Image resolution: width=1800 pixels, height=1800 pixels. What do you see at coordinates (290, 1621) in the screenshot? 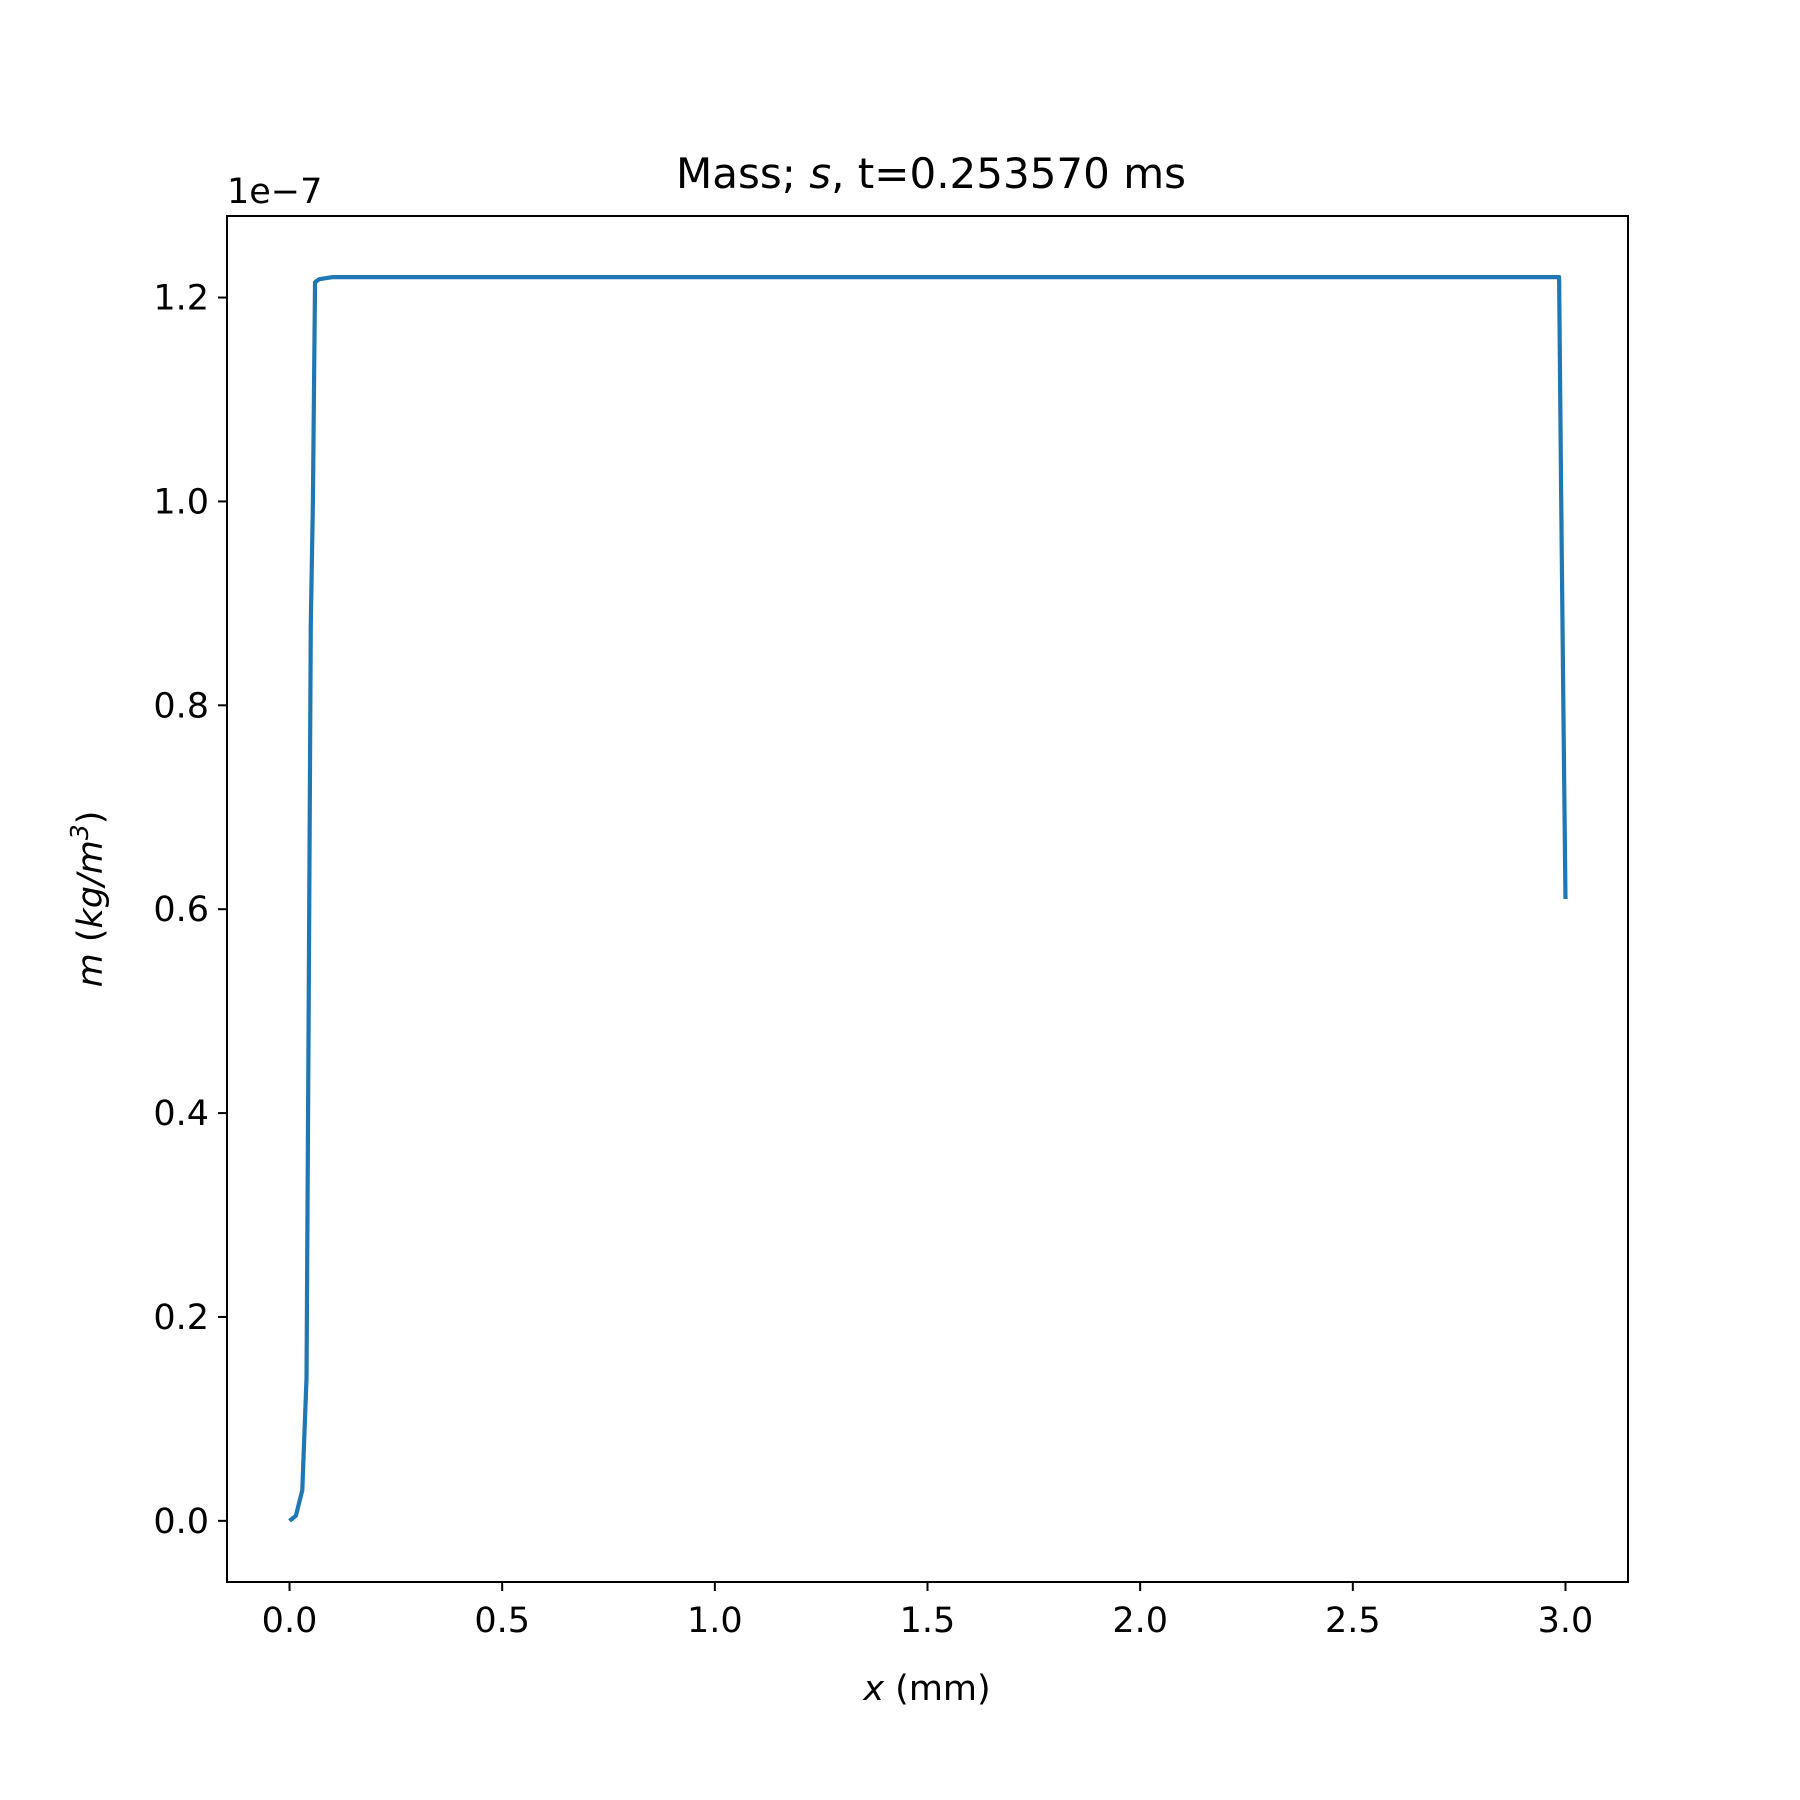
I see `x-tick-label: 0.0` at bounding box center [290, 1621].